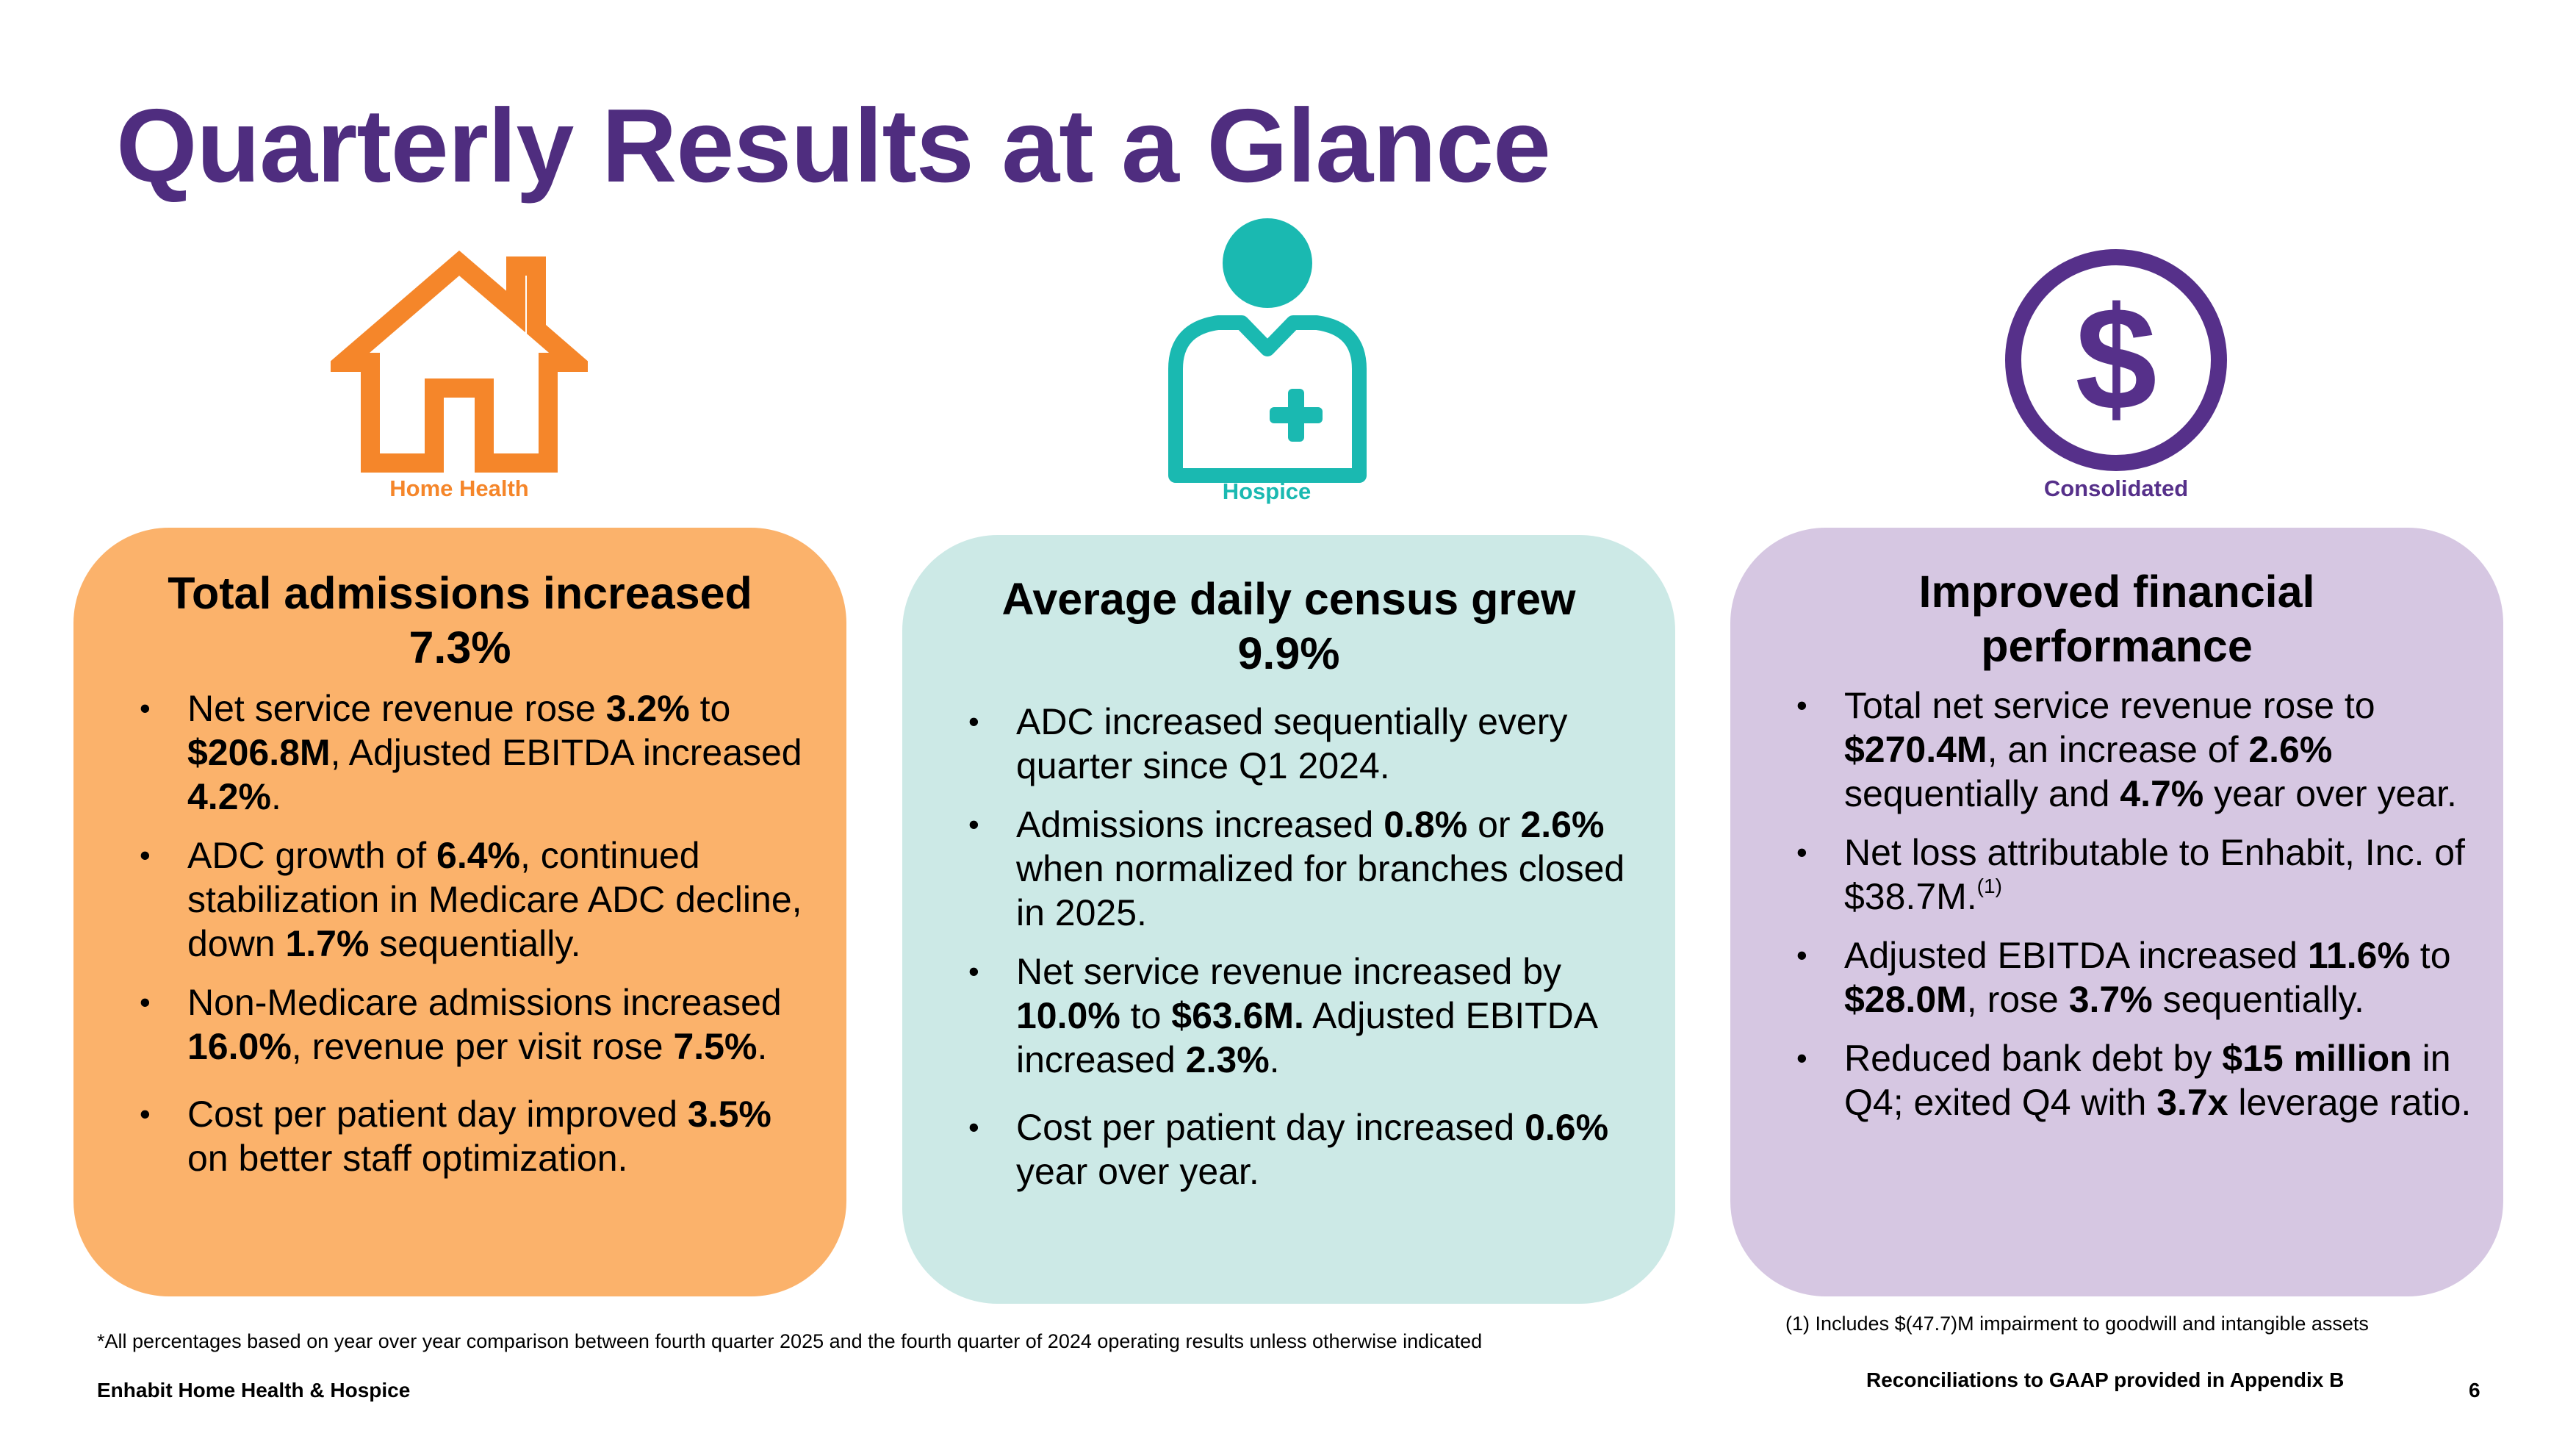 Image resolution: width=2576 pixels, height=1439 pixels. Describe the element at coordinates (2116, 488) in the screenshot. I see `consolidated-label: Consolidated` at that location.